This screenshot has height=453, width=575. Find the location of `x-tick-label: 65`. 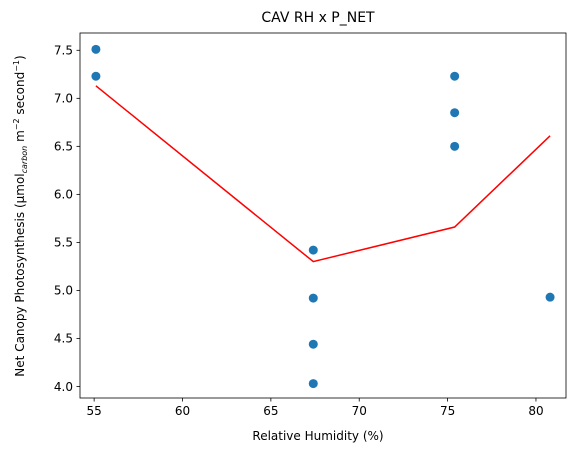

x-tick-label: 65 is located at coordinates (270, 411).